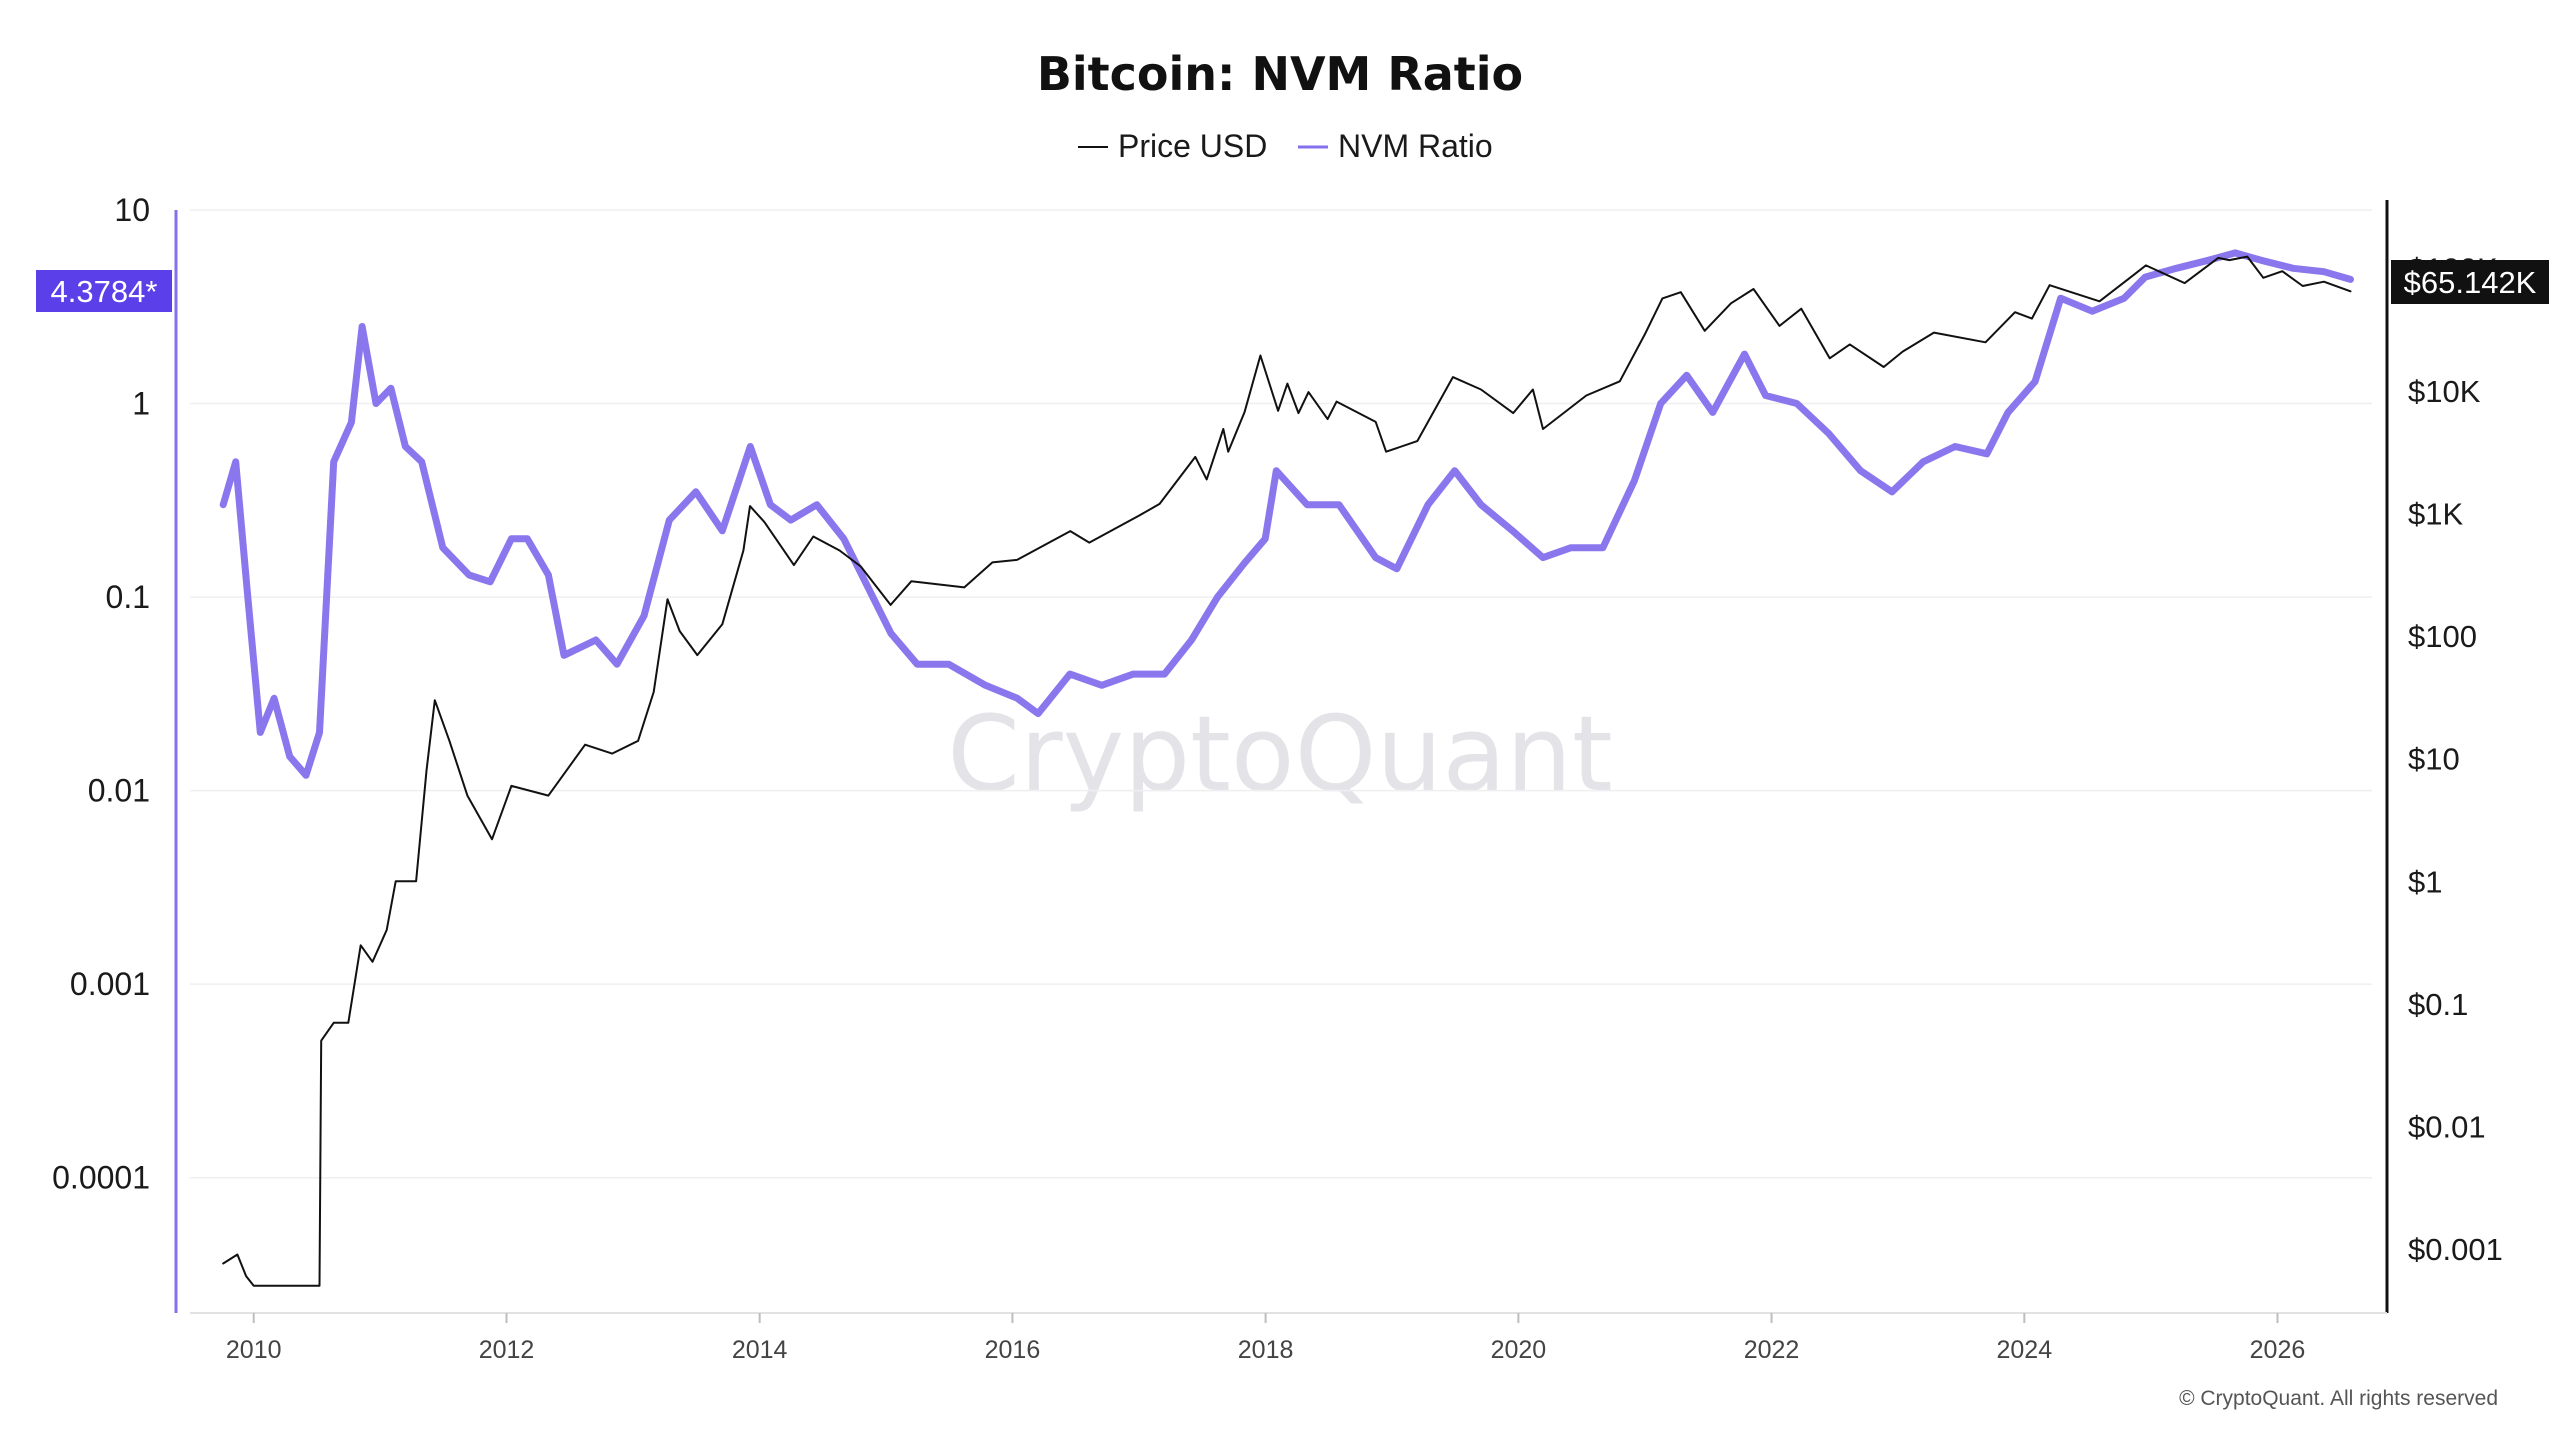  Describe the element at coordinates (128, 597) in the screenshot. I see `left-tick-label: 0.1` at that location.